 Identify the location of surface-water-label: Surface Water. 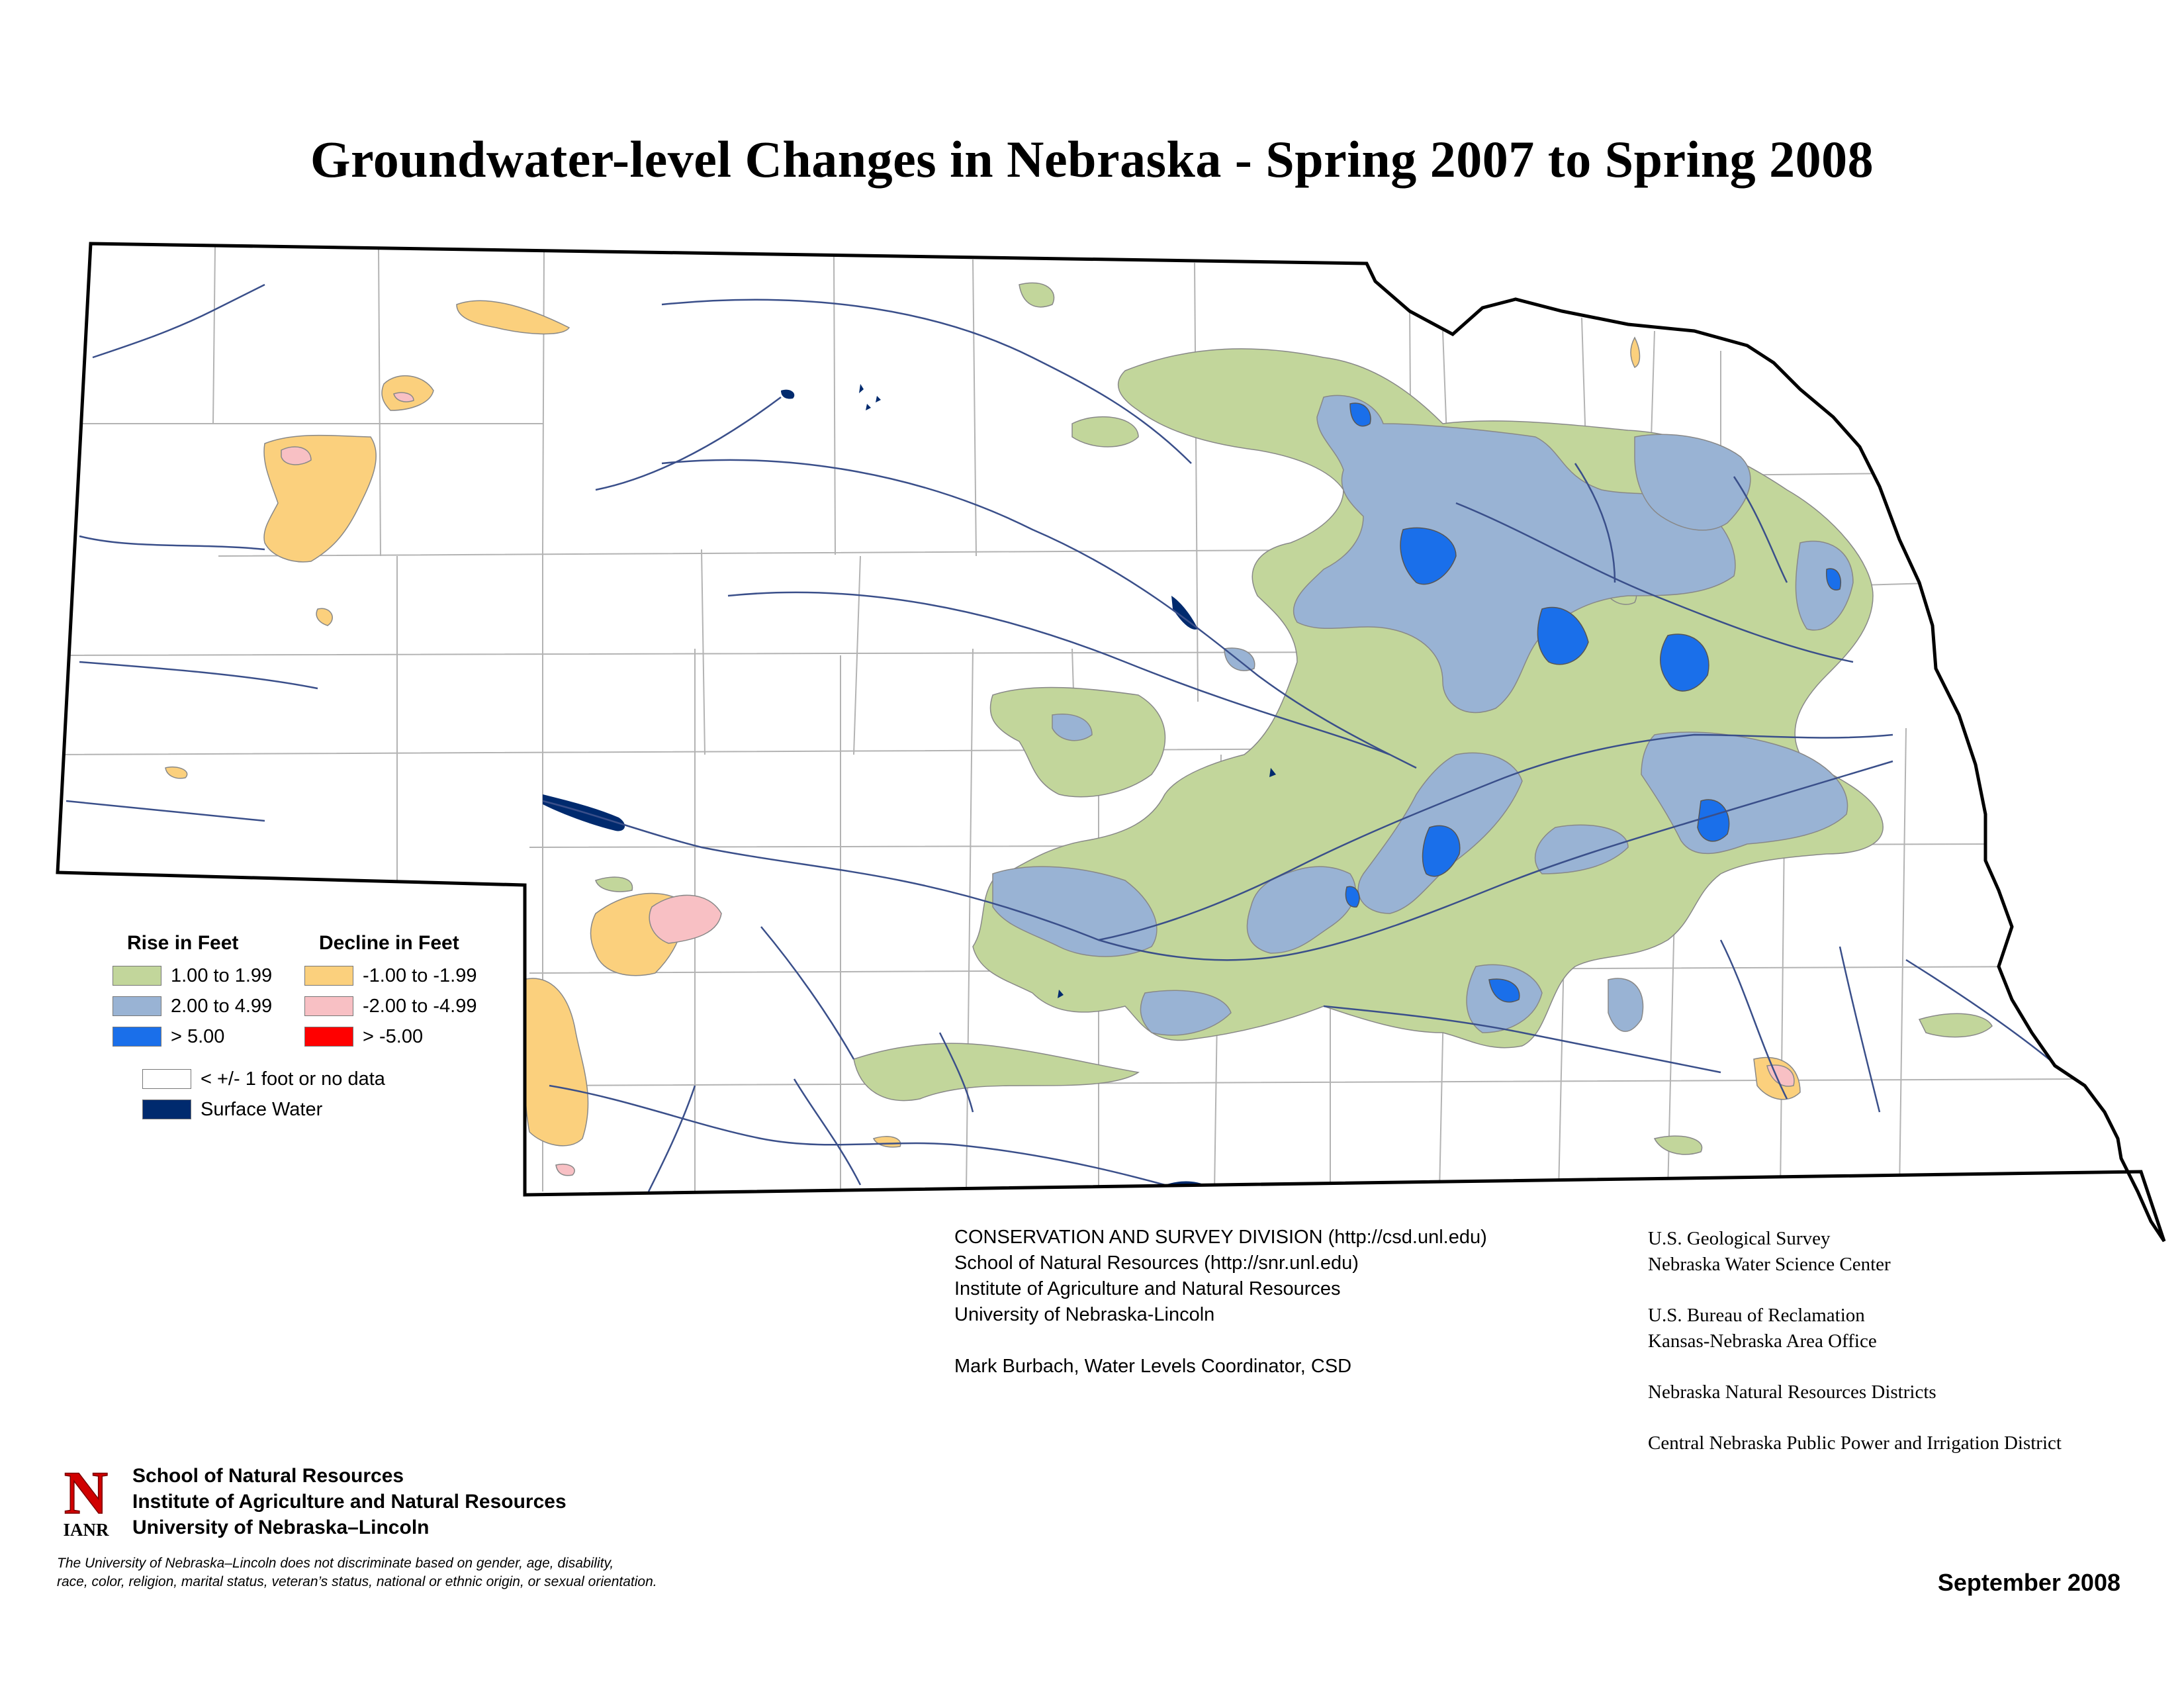
(262, 1109).